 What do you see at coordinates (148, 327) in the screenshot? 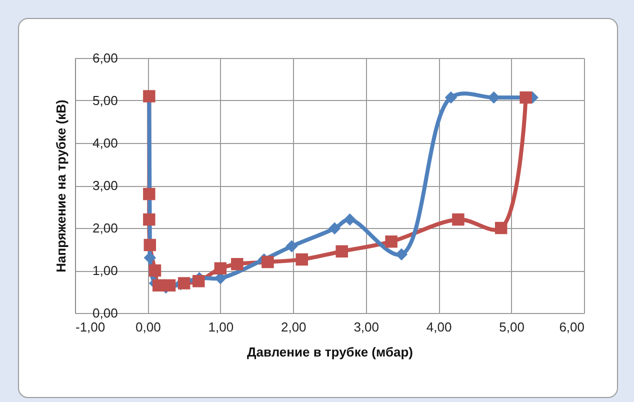
I see `x-tick-label: 0,00` at bounding box center [148, 327].